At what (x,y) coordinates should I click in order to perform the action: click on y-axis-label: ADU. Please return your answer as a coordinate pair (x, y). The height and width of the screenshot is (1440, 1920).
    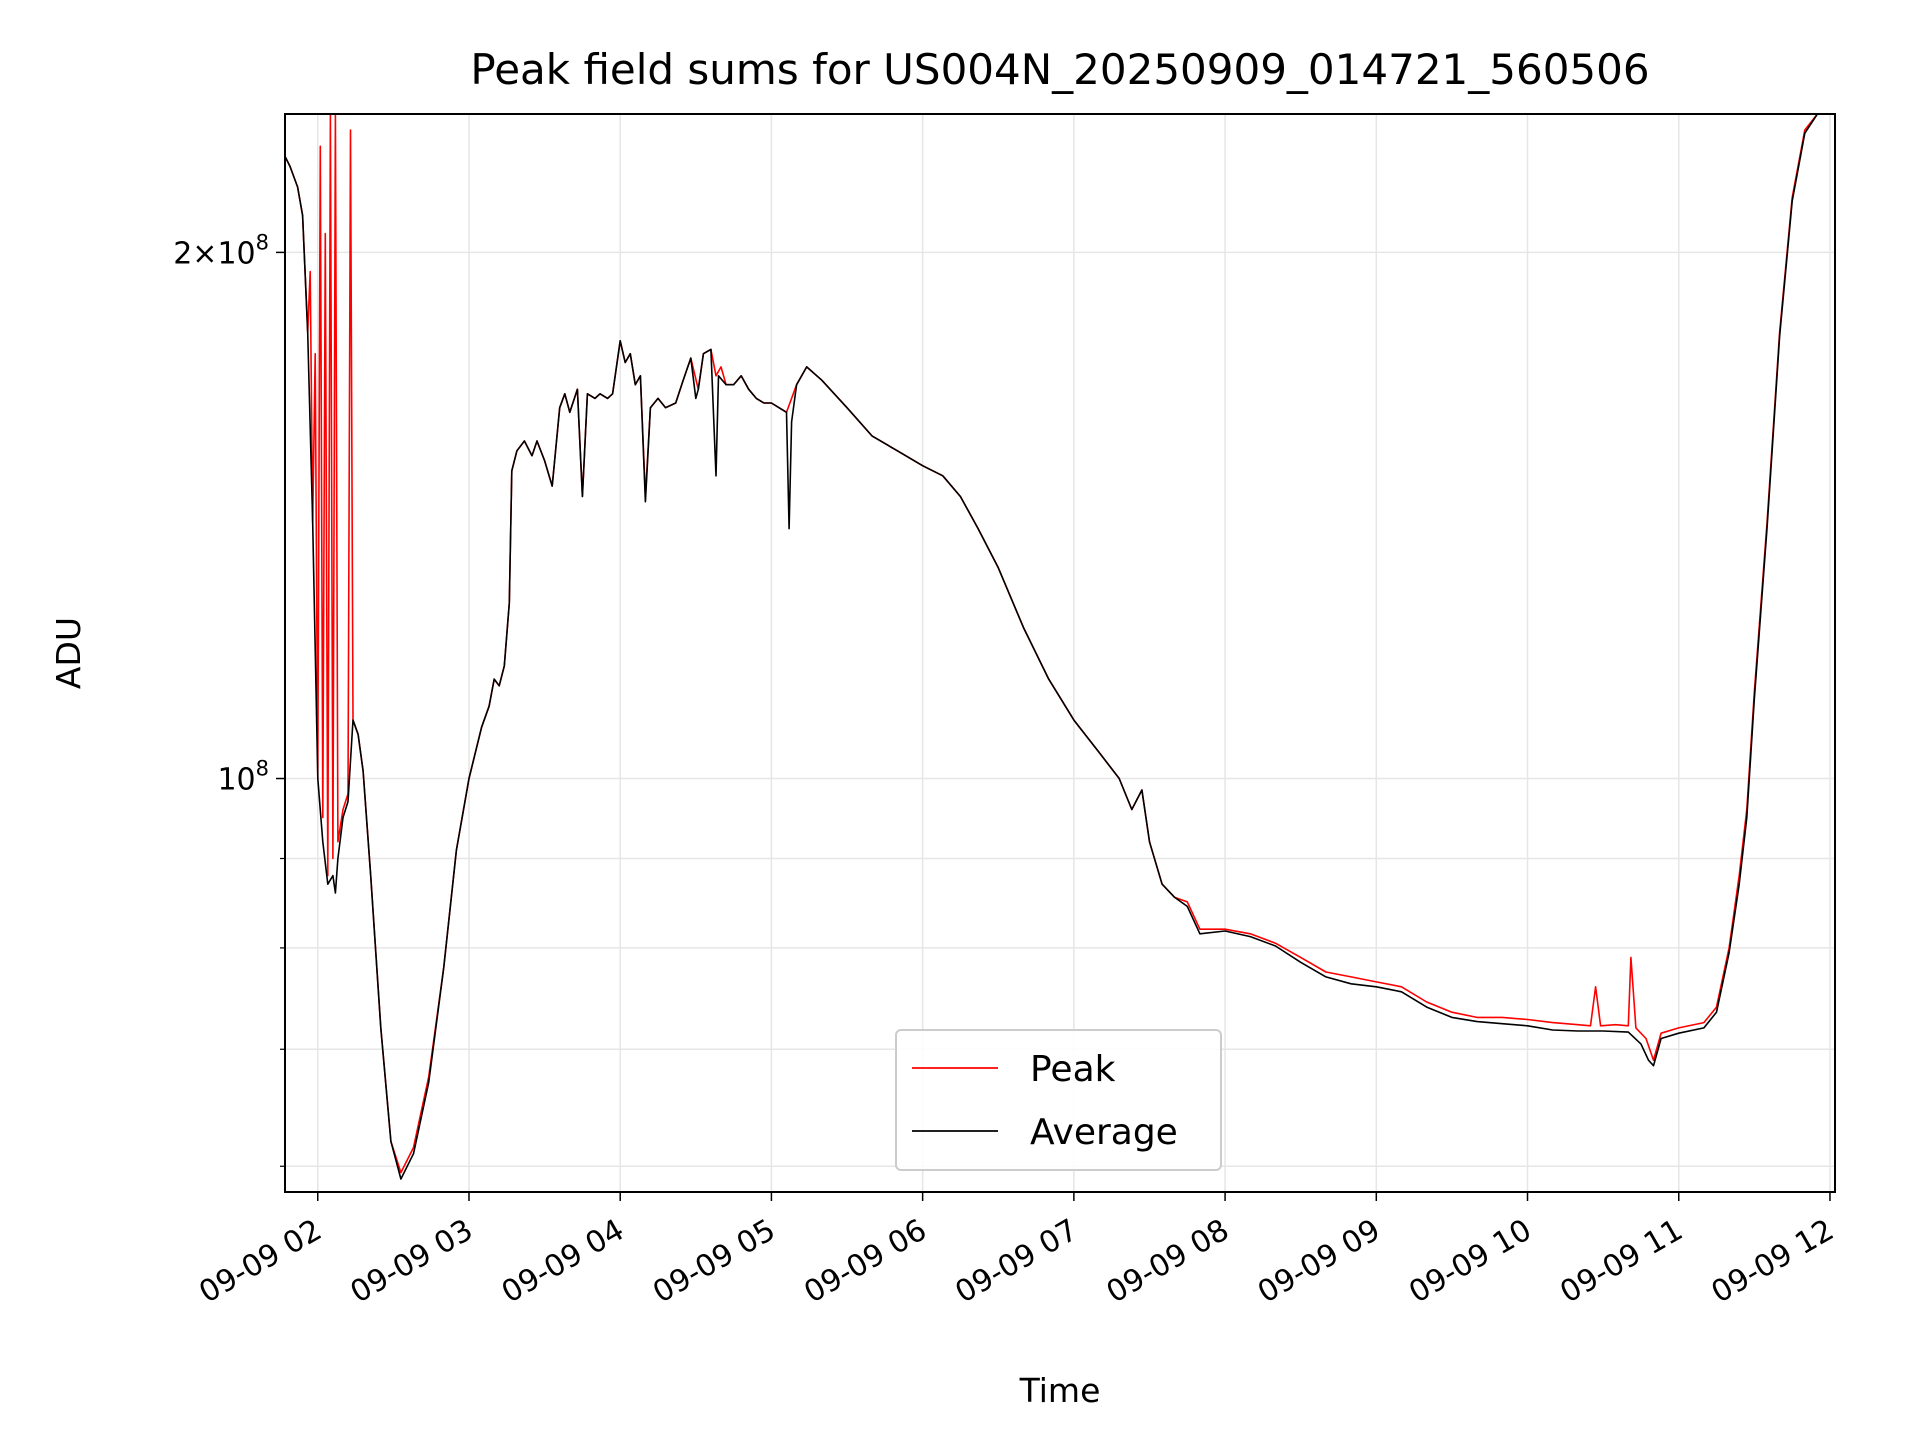
    Looking at the image, I should click on (68, 653).